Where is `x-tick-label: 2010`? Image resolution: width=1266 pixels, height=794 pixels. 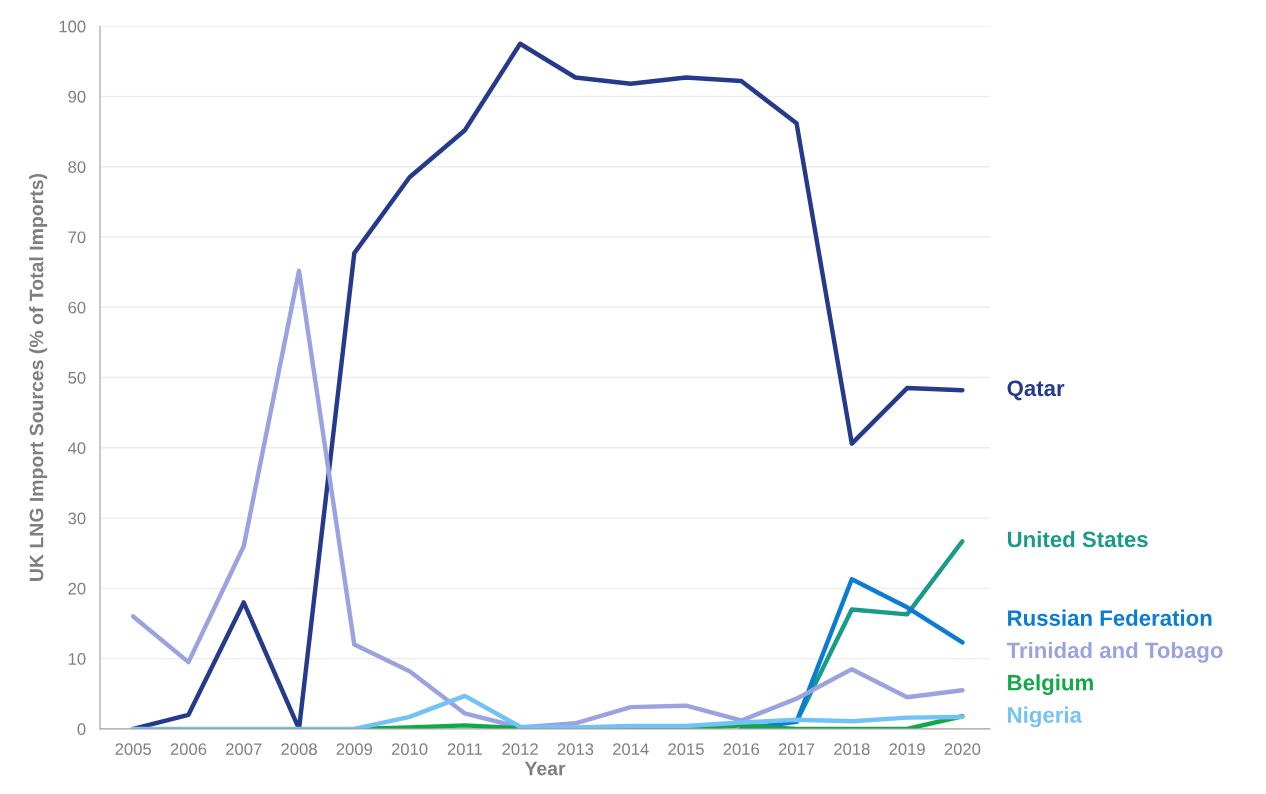 x-tick-label: 2010 is located at coordinates (409, 749).